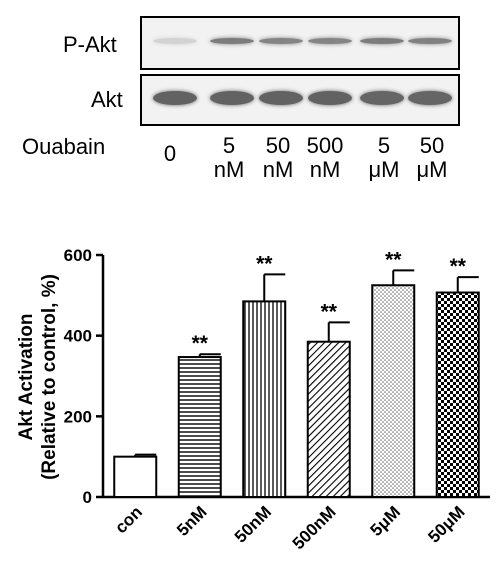  Describe the element at coordinates (26, 376) in the screenshot. I see `y-axis-title: Akt Activation` at that location.